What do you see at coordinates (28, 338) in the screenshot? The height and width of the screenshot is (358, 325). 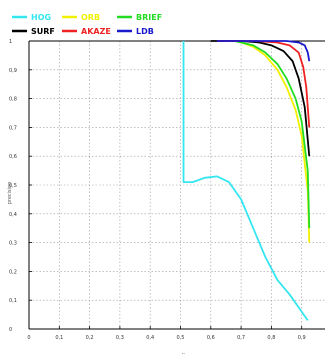 I see `x-tick-label: 0` at bounding box center [28, 338].